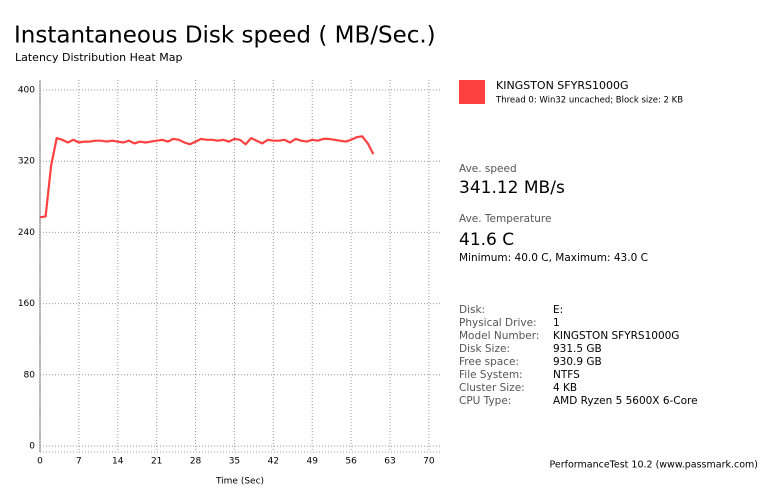  Describe the element at coordinates (498, 323) in the screenshot. I see `info-key: Physical Drive:` at that location.